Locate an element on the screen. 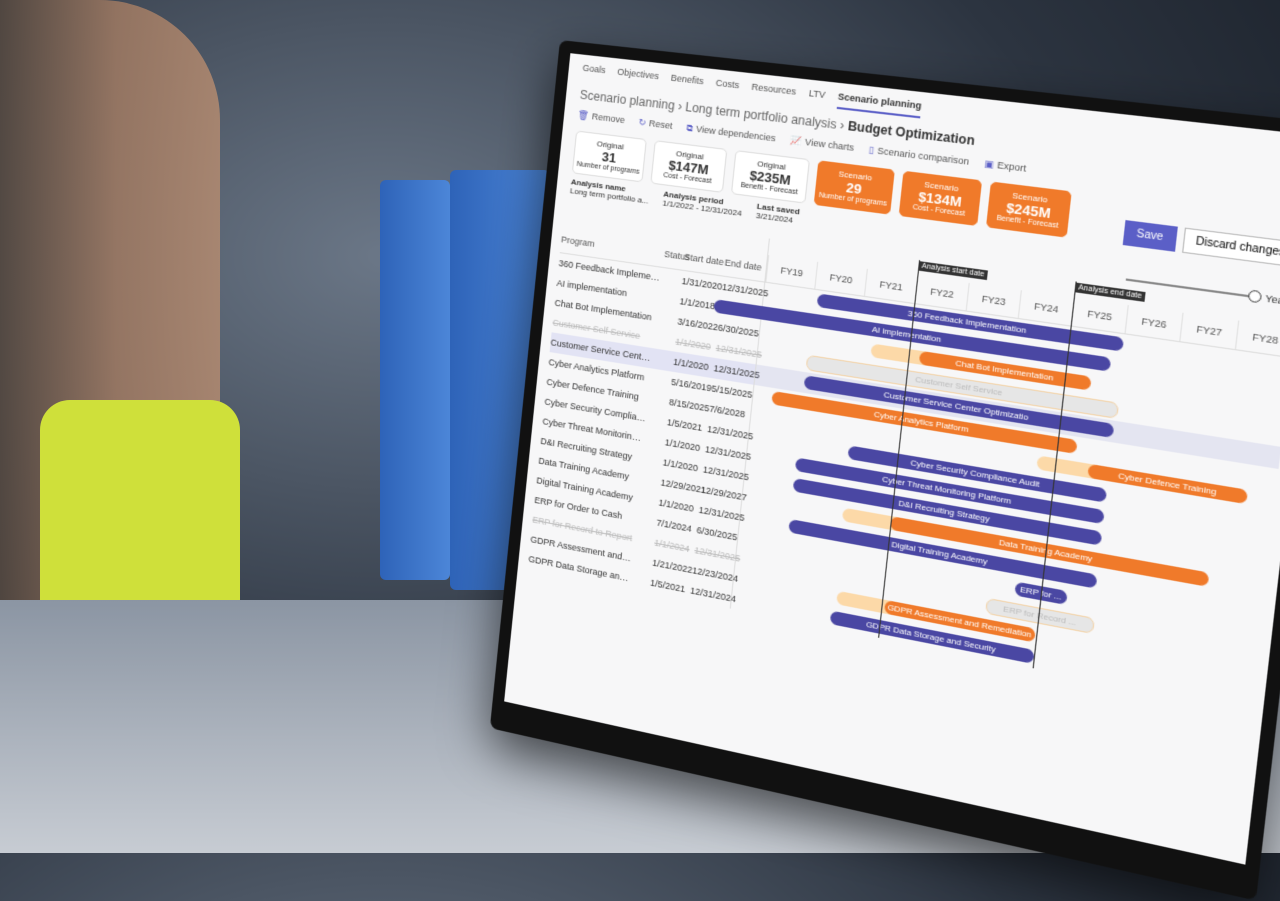 This screenshot has width=1280, height=901. original-card: Original 31 Number of programs is located at coordinates (609, 156).